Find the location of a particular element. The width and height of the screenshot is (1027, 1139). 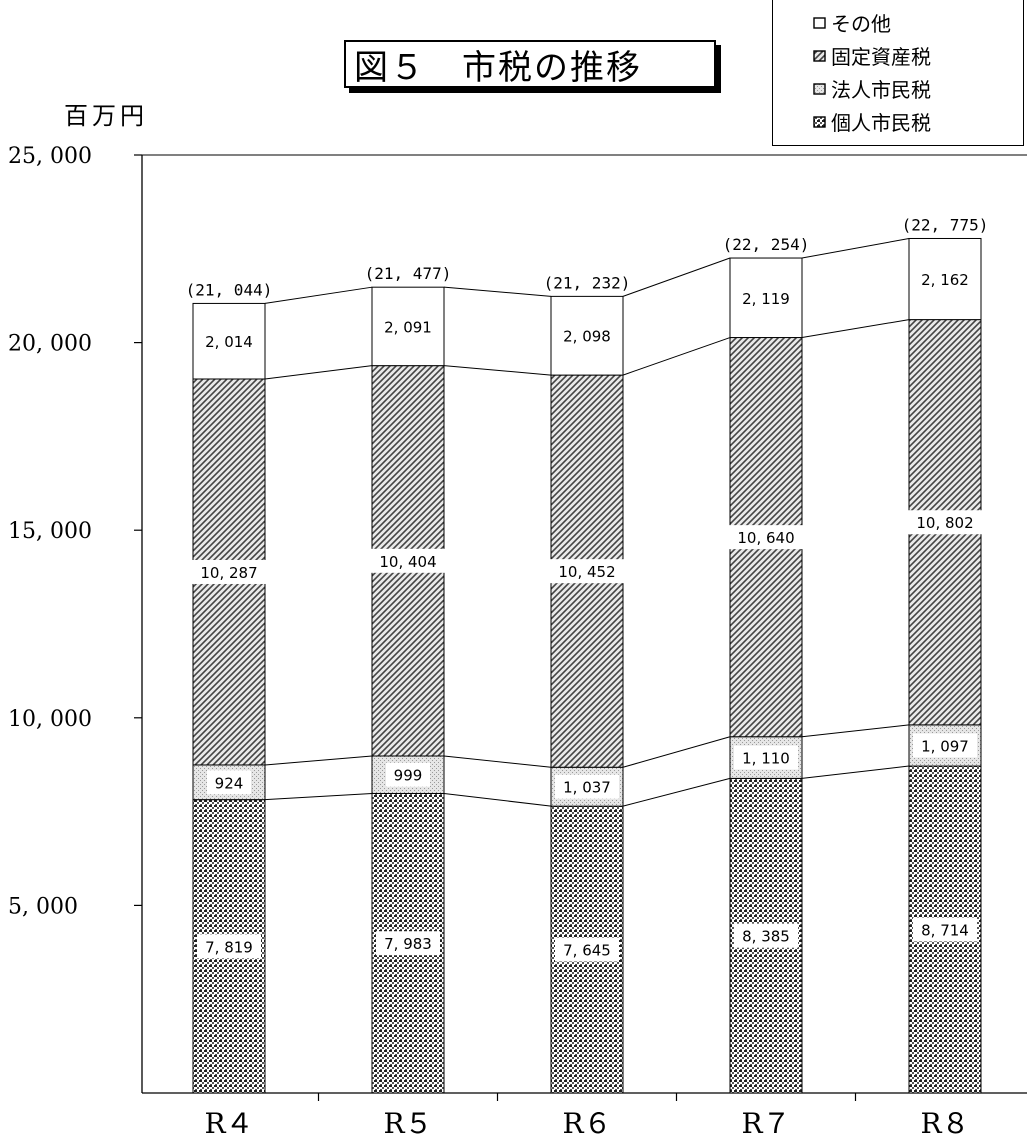

chart-title: 図５ 市税の推移 is located at coordinates (530, 64).